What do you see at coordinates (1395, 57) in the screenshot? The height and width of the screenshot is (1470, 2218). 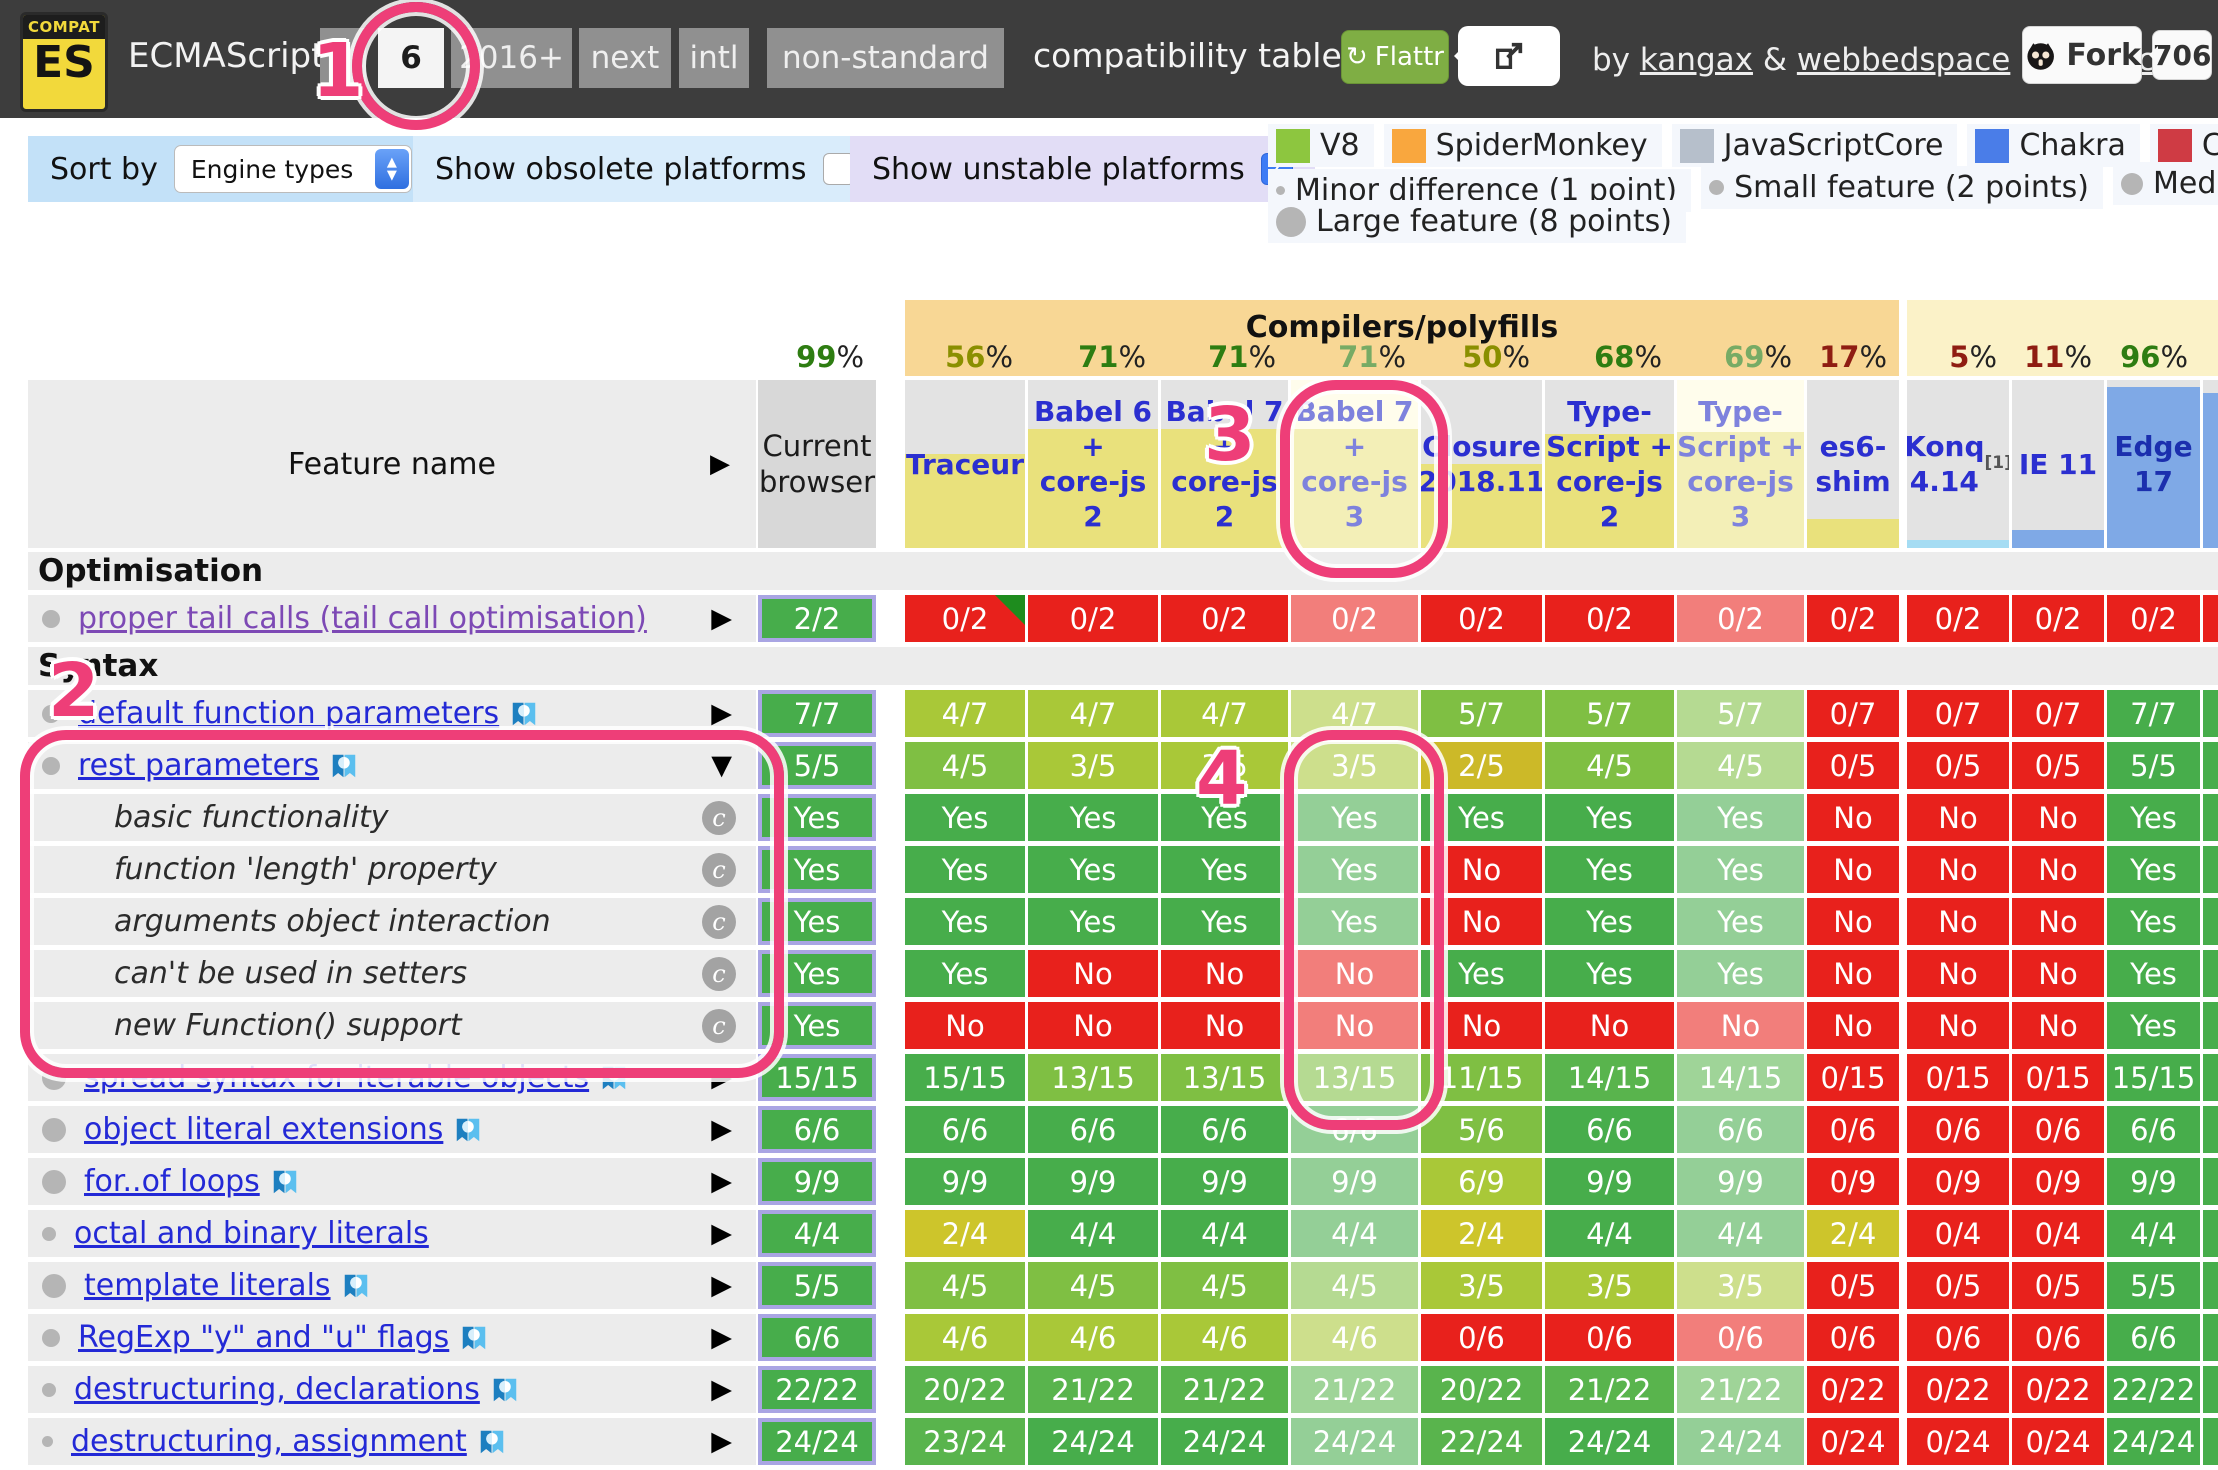 I see `flattr-button: ↻ Flattr` at bounding box center [1395, 57].